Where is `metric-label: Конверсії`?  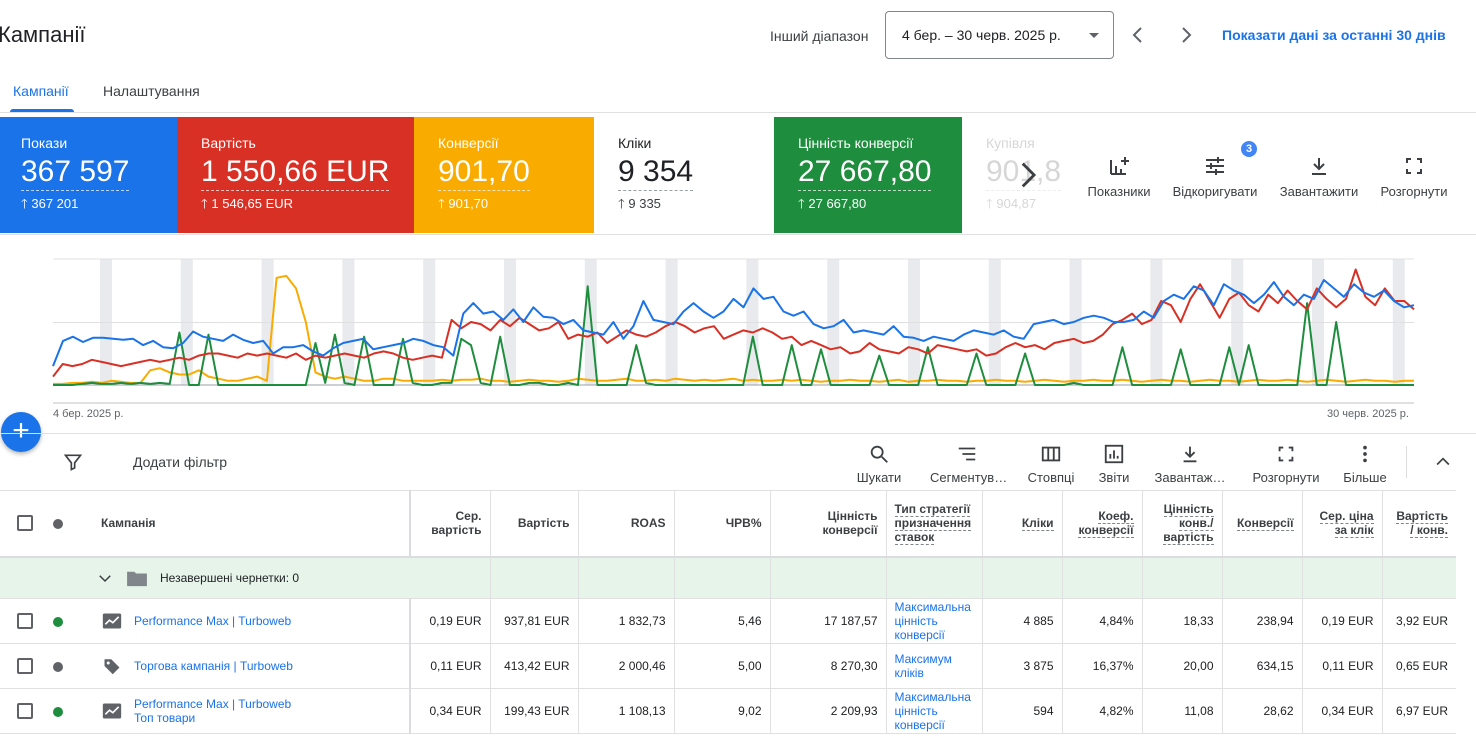
metric-label: Конверсії is located at coordinates (468, 143).